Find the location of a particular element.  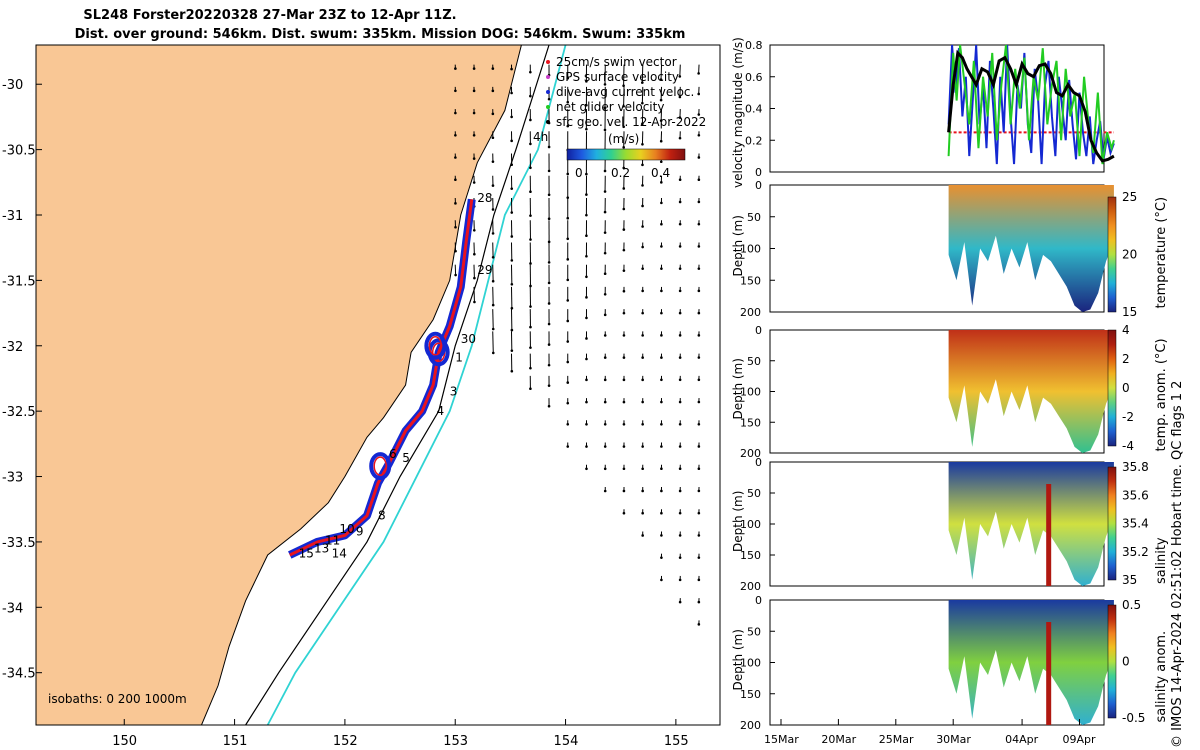

heatmap-colorbar-tick: 35.4 is located at coordinates (1135, 524).